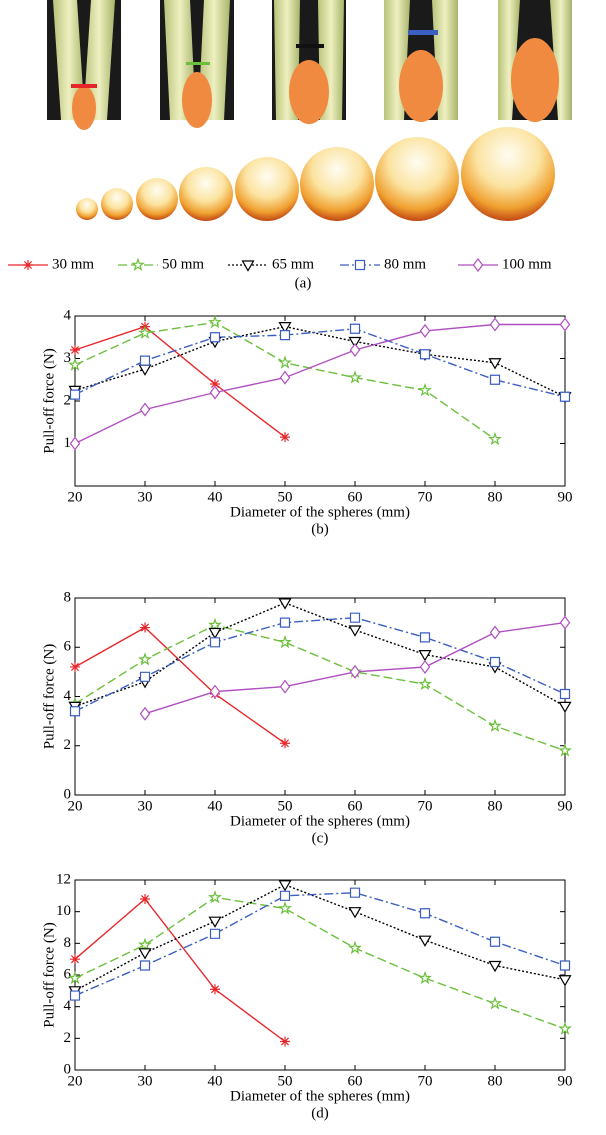 The image size is (606, 1135). I want to click on legend: 30 mm 50 mm 65 mm 80 mm 100 mm, so click(280, 264).